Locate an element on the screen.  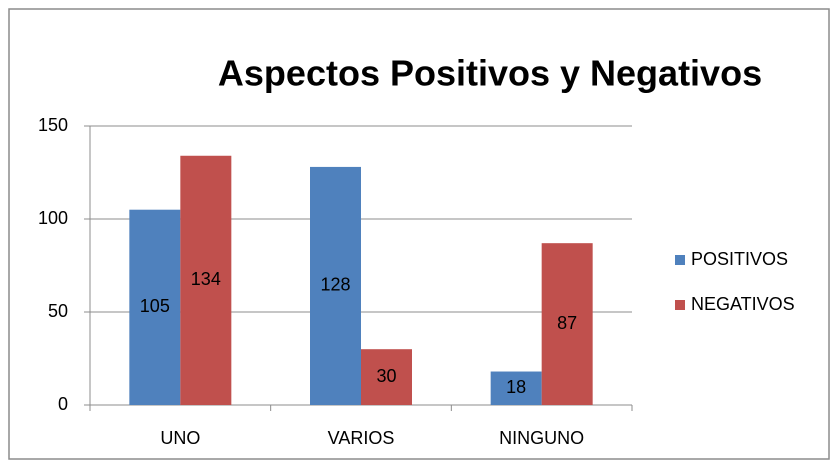
data-label: 134 is located at coordinates (206, 279).